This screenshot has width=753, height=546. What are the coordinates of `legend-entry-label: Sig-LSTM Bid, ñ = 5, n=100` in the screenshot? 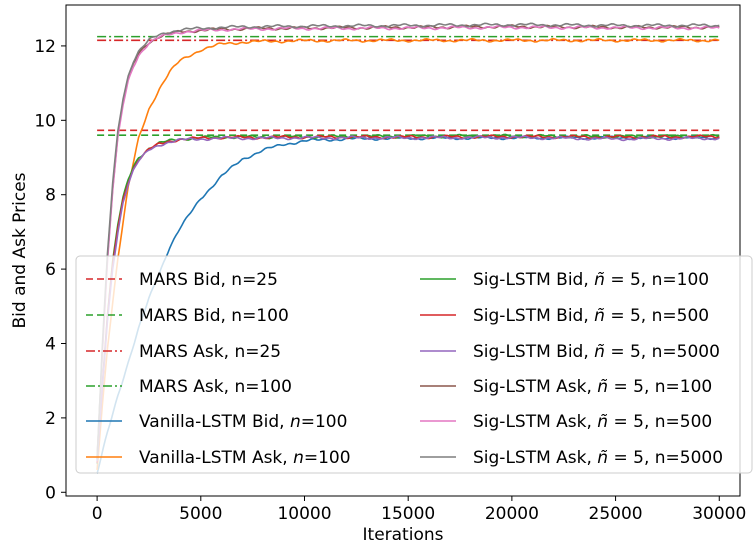 It's located at (591, 280).